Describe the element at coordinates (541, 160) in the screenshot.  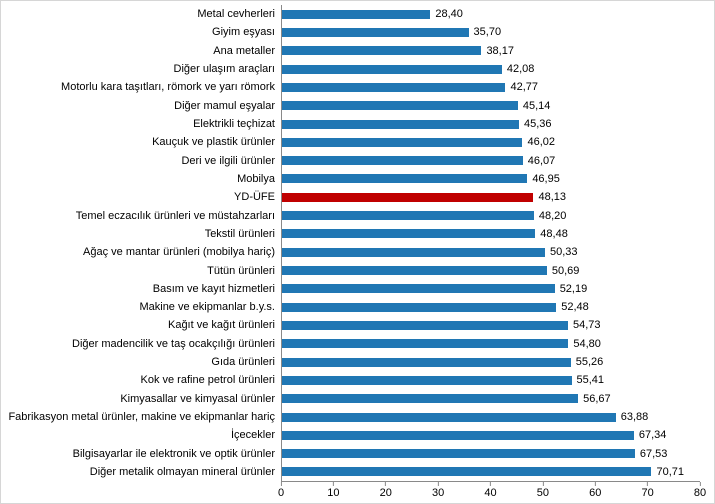
I see `value-label: 46,07` at that location.